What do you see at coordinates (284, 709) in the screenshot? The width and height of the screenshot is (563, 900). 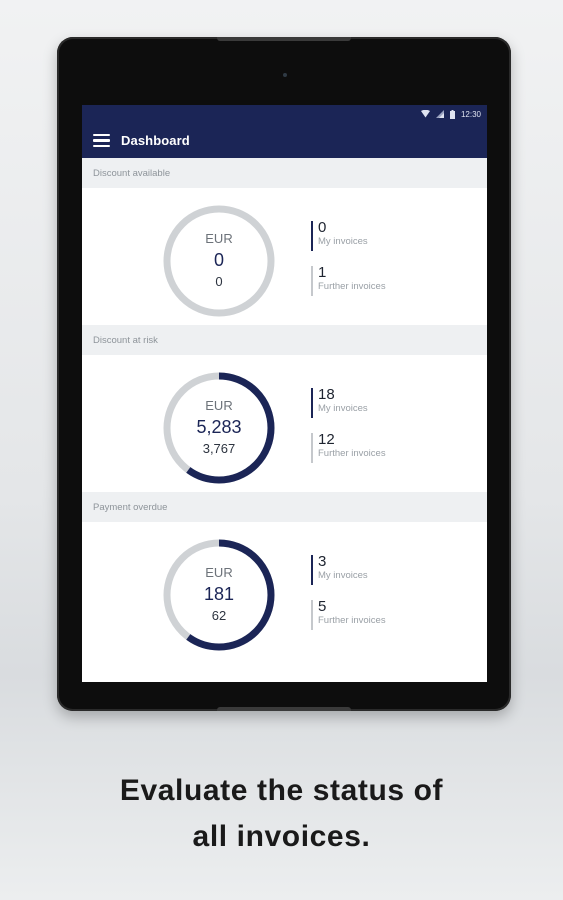 I see `tablet-bottom-edge` at bounding box center [284, 709].